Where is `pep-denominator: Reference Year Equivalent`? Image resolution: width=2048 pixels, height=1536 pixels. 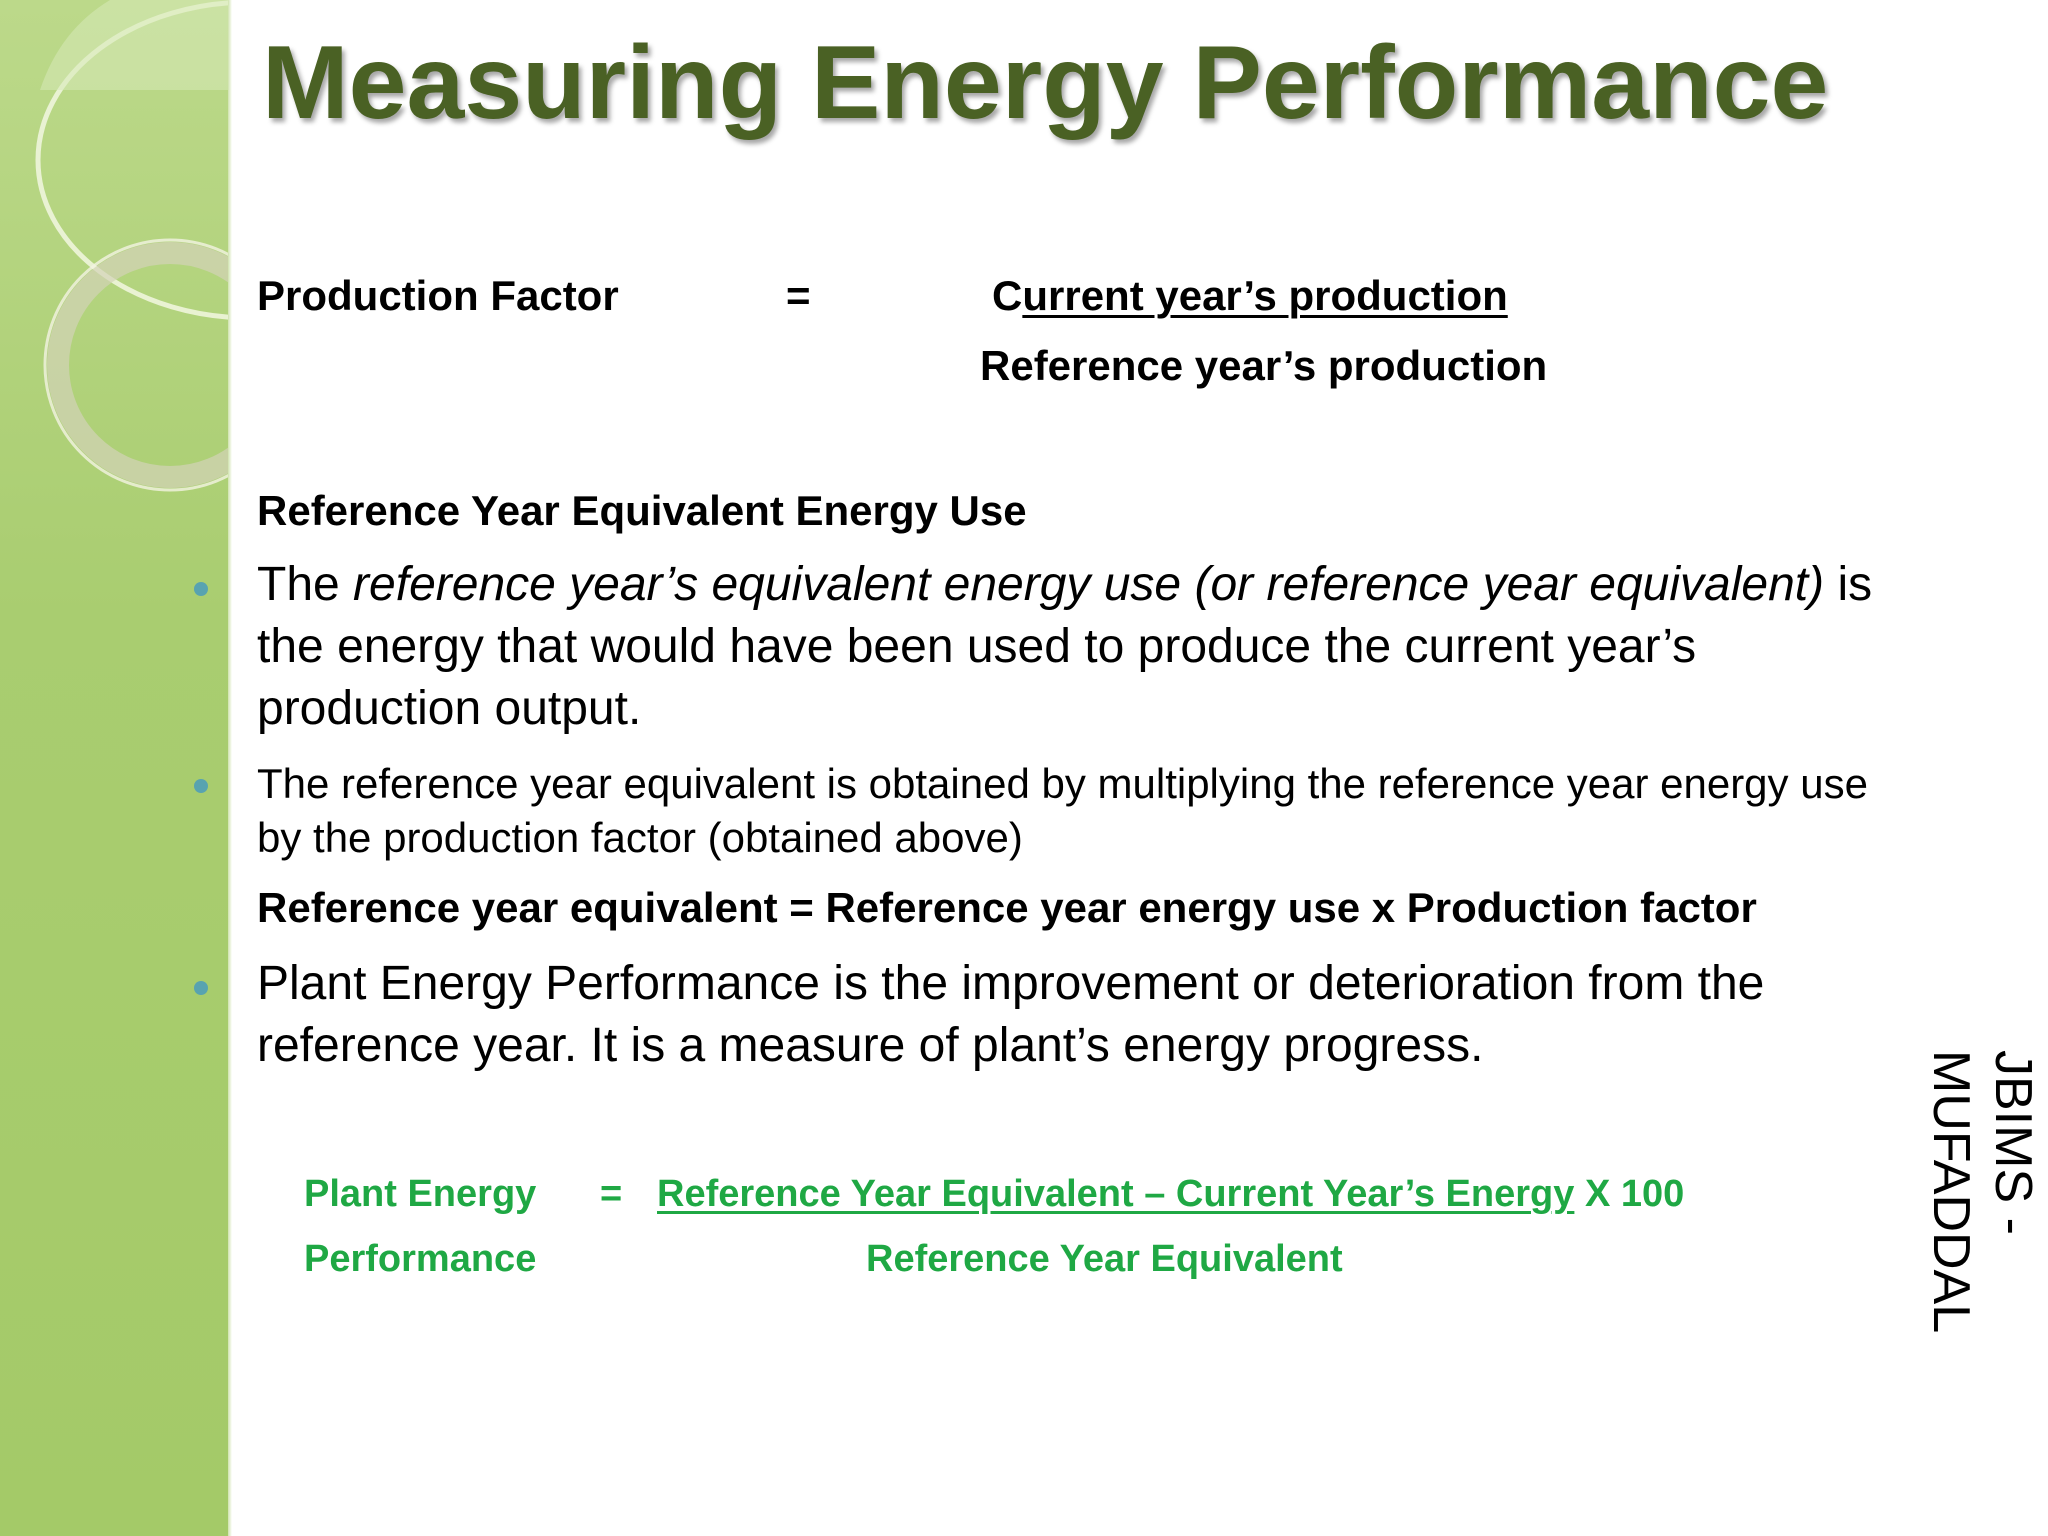
pep-denominator: Reference Year Equivalent is located at coordinates (1104, 1259).